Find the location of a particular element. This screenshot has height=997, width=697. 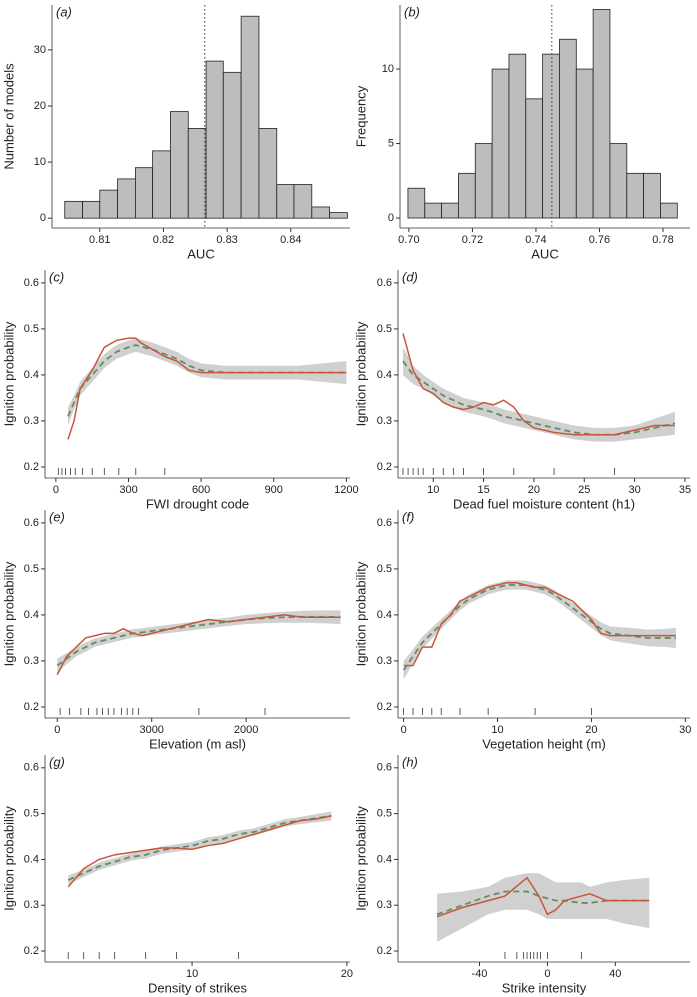

panel-label: (c) is located at coordinates (56, 276).